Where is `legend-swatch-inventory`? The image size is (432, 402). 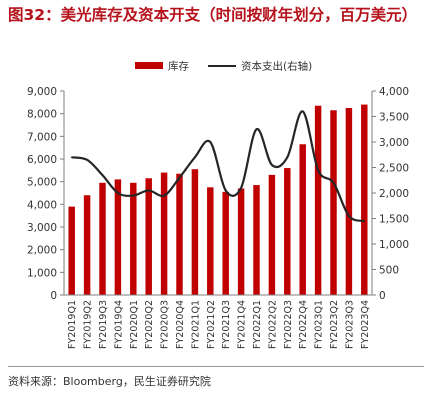 legend-swatch-inventory is located at coordinates (149, 65).